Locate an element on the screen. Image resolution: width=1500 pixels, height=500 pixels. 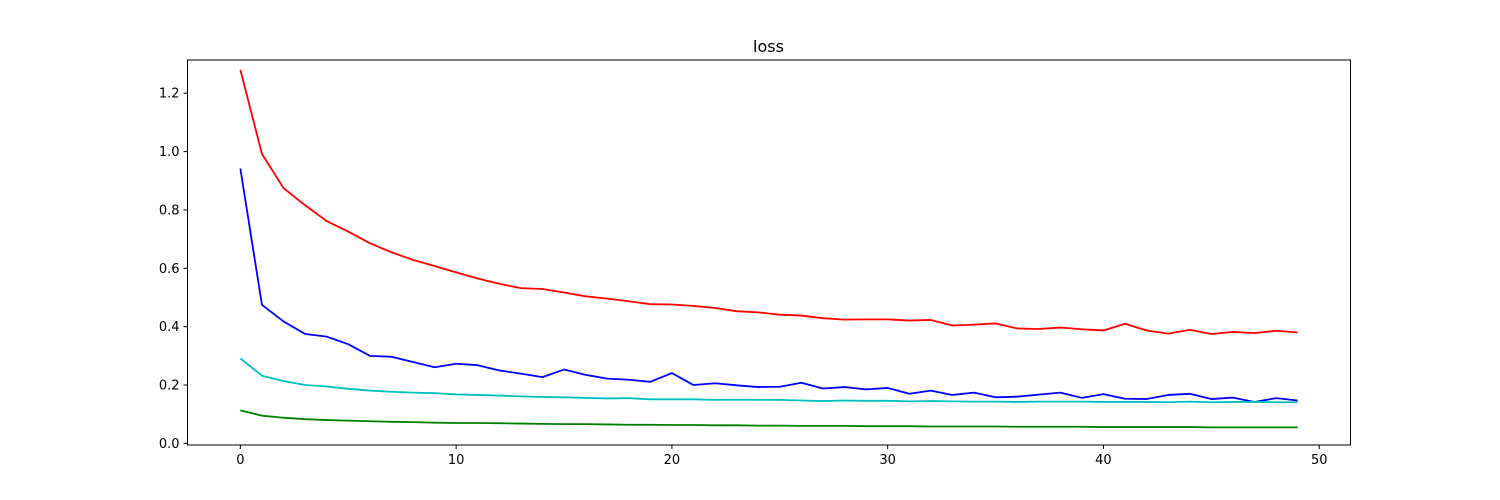
y-tick-label: 0.4 is located at coordinates (169, 327).